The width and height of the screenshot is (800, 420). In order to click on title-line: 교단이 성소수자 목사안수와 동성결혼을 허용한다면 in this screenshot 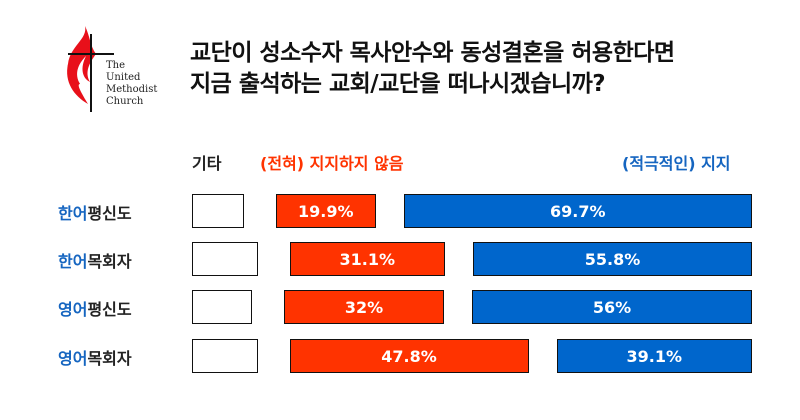, I will do `click(432, 53)`.